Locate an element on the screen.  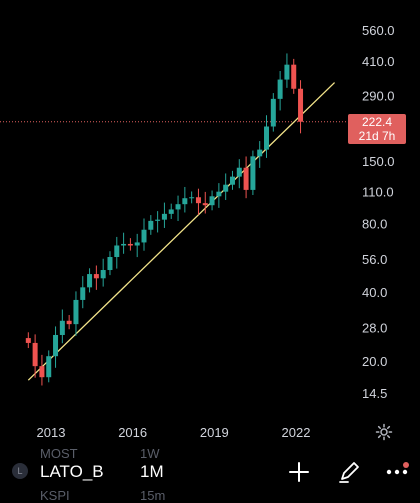
y-tick-label: 110.0 is located at coordinates (378, 192).